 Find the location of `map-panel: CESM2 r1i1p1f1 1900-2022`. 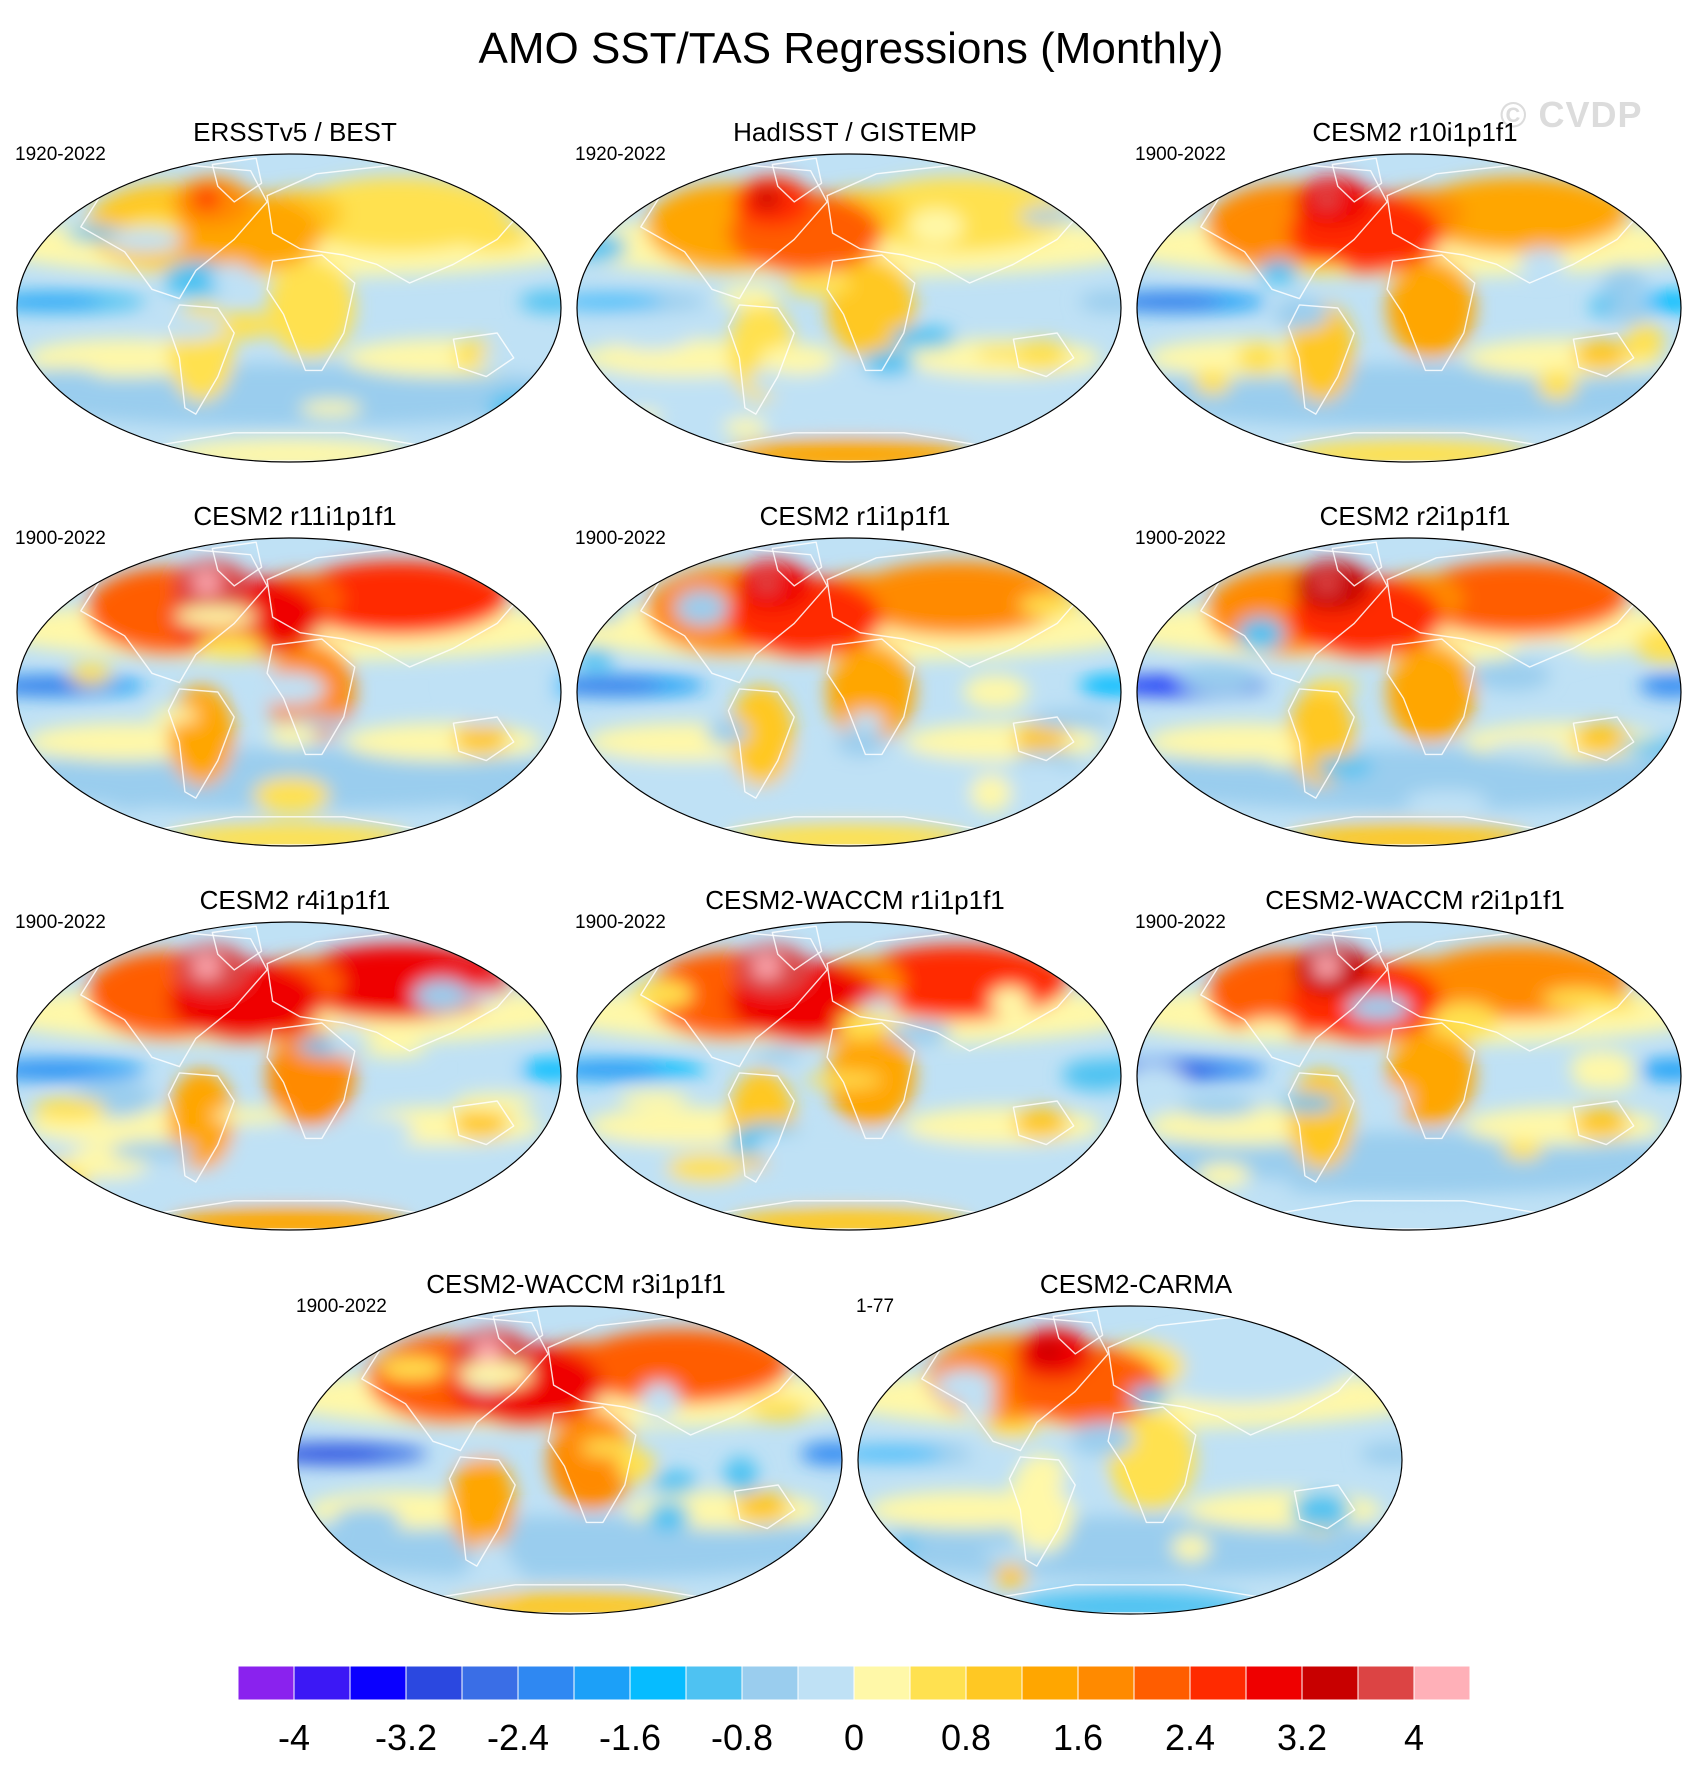

map-panel: CESM2 r1i1p1f1 1900-2022 is located at coordinates (855, 688).